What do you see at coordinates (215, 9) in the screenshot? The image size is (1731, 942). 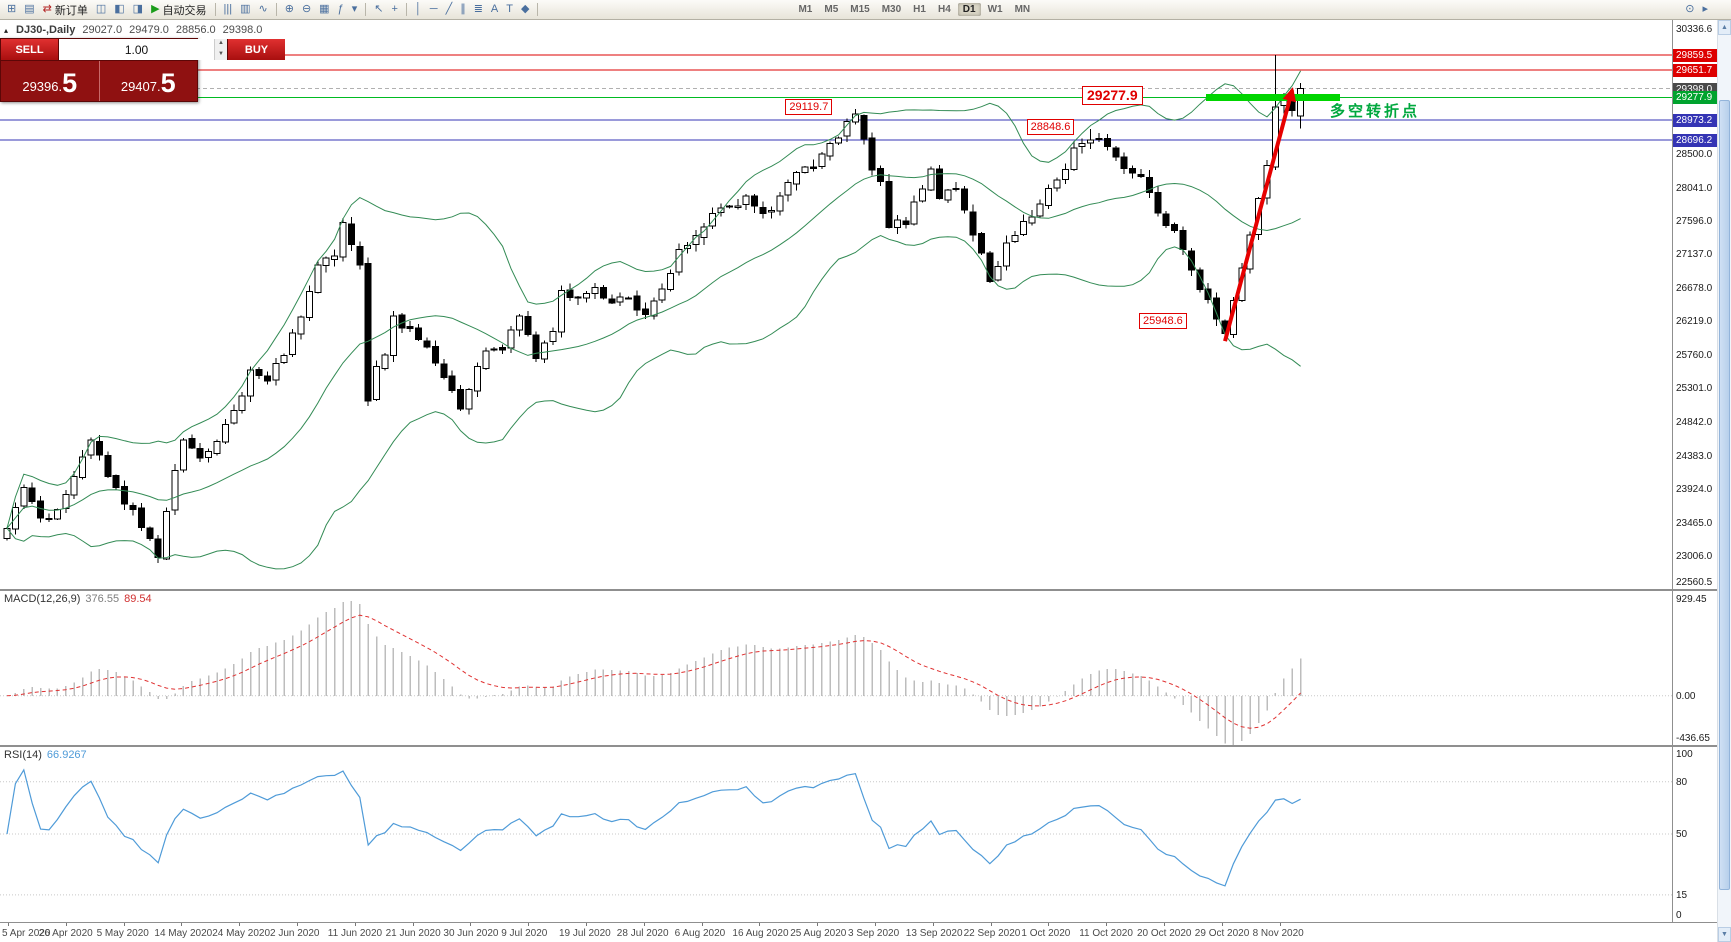 I see `toolbar-separator` at bounding box center [215, 9].